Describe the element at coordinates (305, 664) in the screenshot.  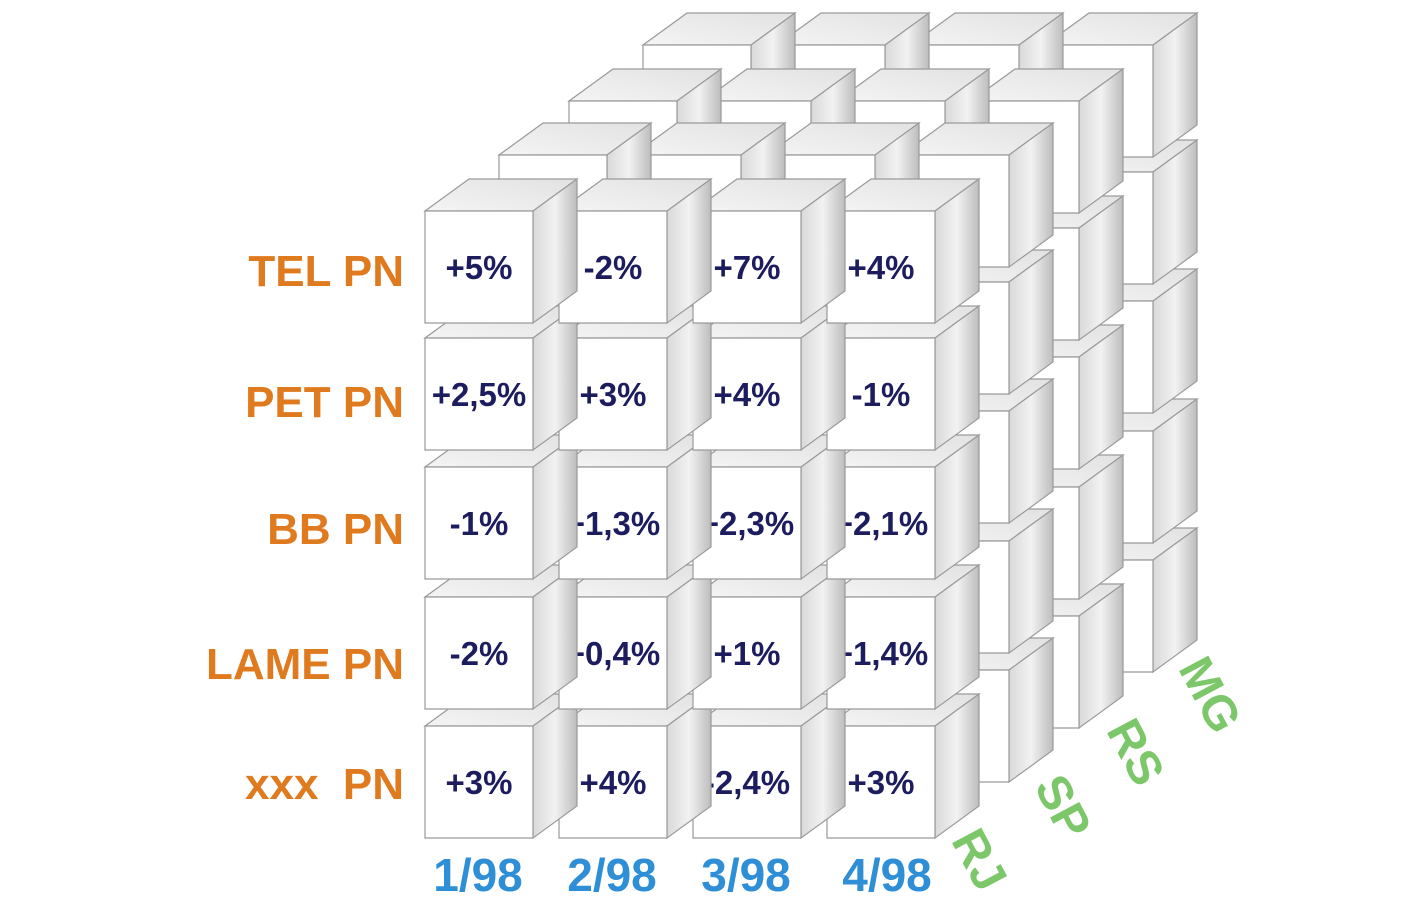
I see `row-label-lame-pn: LAME PN` at that location.